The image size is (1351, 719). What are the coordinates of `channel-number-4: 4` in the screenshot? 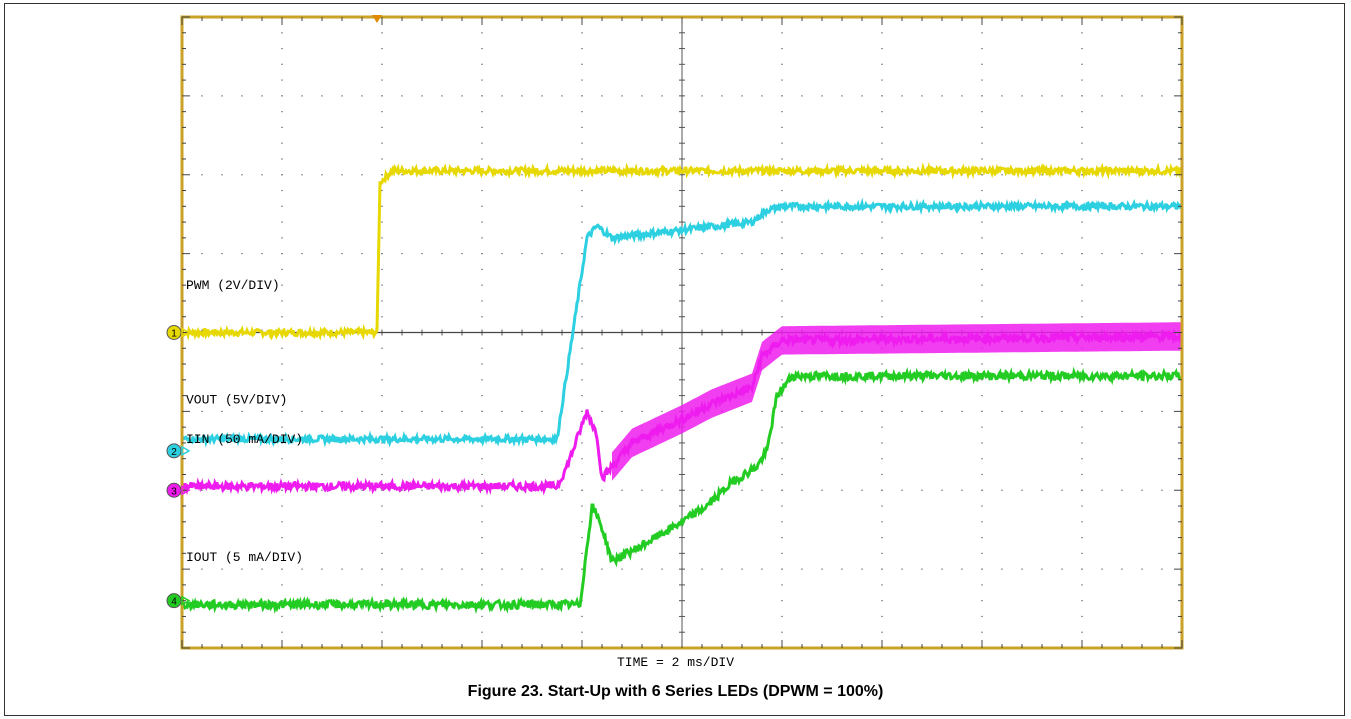 It's located at (174, 602).